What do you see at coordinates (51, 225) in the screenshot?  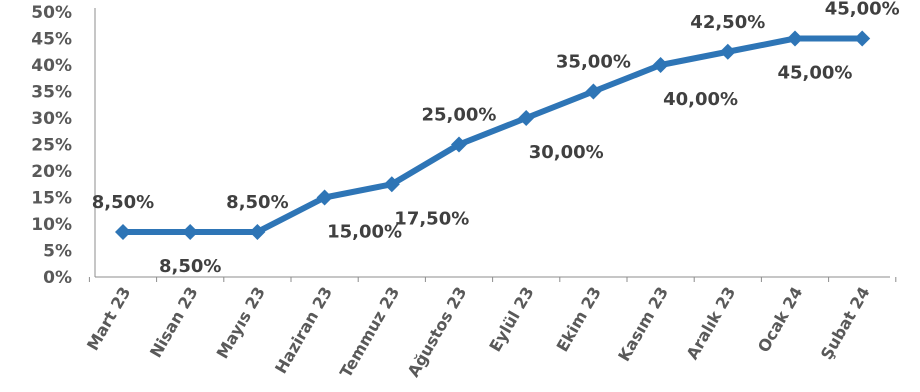 I see `y-tick-label: 10%` at bounding box center [51, 225].